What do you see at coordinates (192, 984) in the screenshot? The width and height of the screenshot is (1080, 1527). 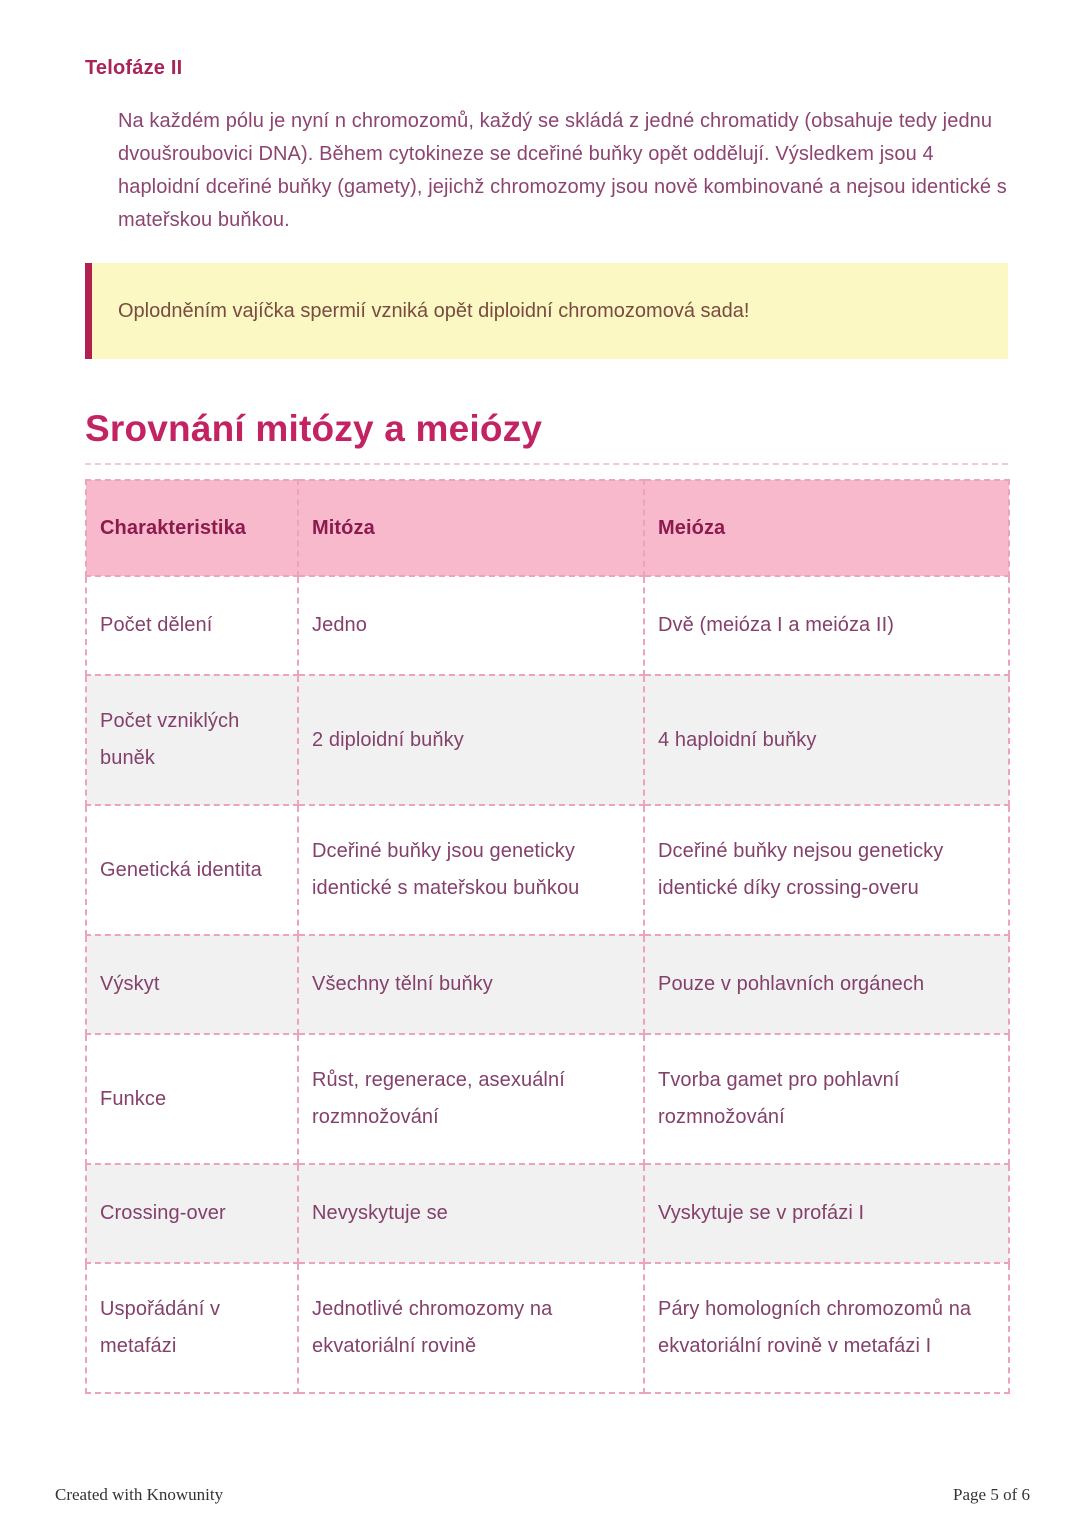 I see `table-cell: Výskyt` at bounding box center [192, 984].